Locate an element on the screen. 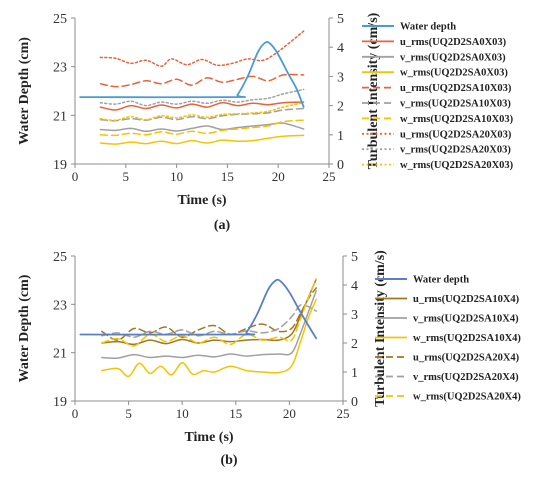 The width and height of the screenshot is (550, 479). legend-label: v_rms(UQ2D2SA10X03) is located at coordinates (455, 104).